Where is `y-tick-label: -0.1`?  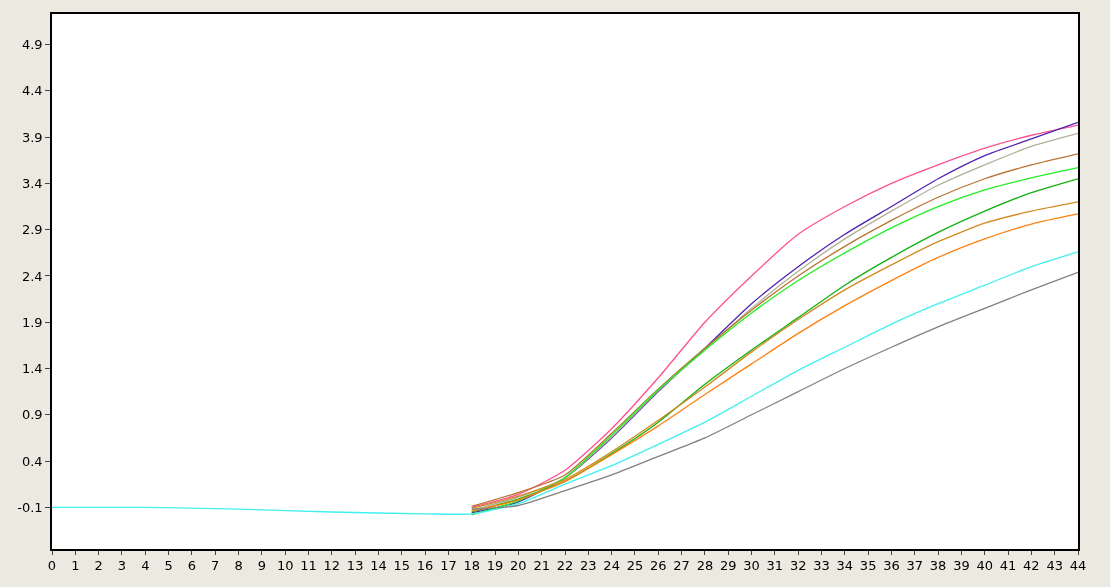 y-tick-label: -0.1 is located at coordinates (30, 507).